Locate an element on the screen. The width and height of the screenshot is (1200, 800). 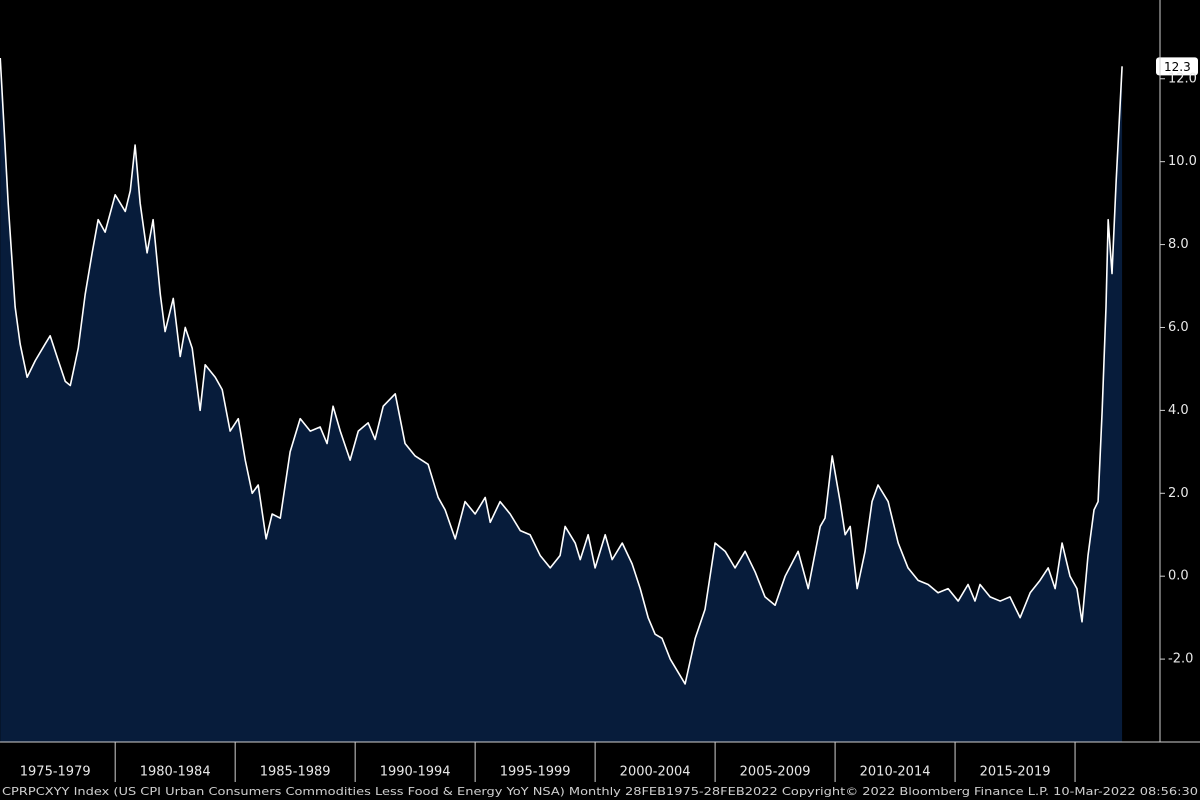
y-tick-label: 10.0 is located at coordinates (1182, 161).